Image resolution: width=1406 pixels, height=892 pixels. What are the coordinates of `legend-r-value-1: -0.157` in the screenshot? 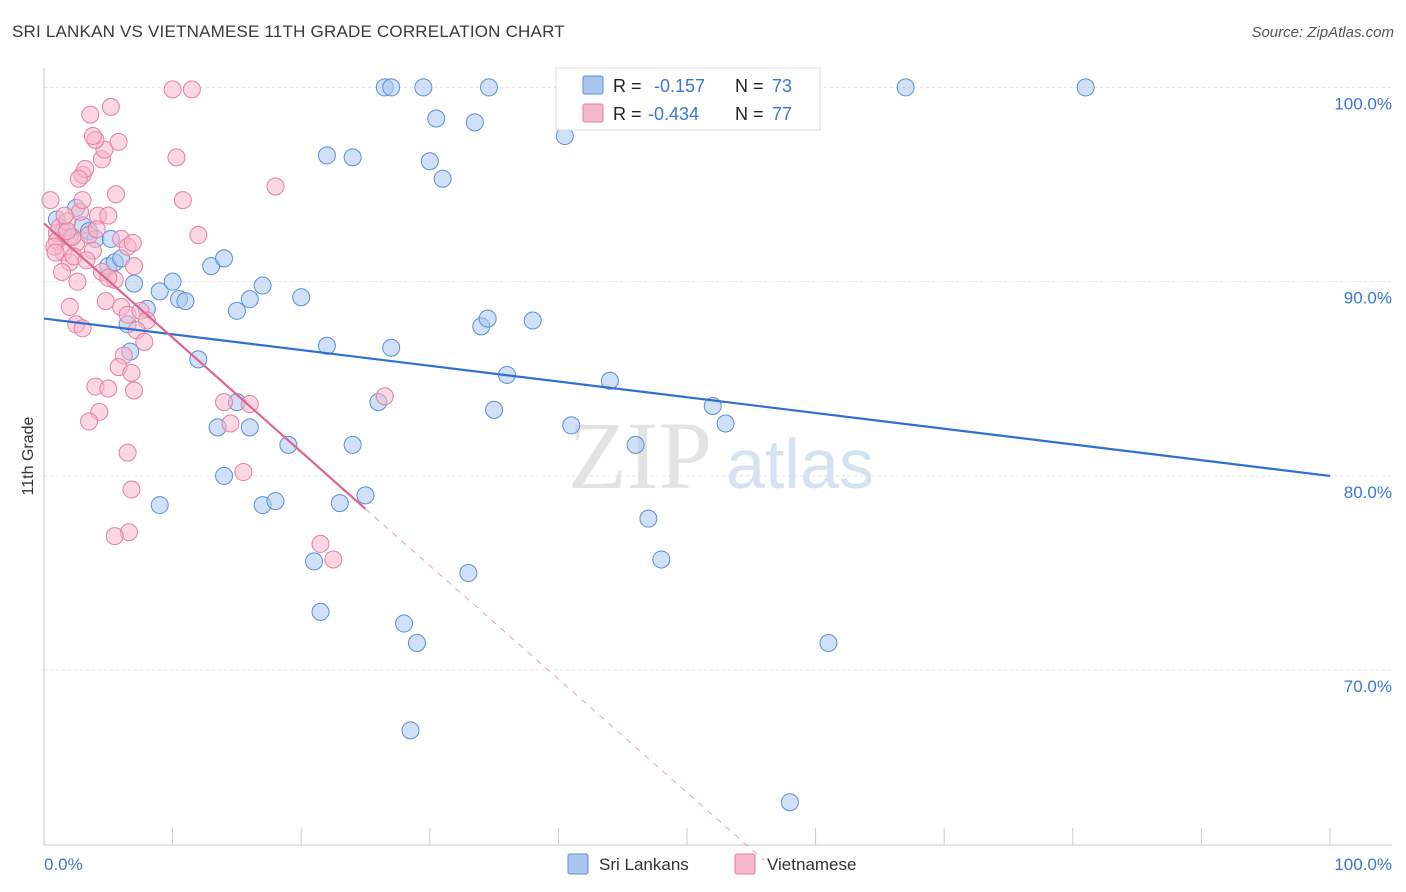 It's located at (679, 86).